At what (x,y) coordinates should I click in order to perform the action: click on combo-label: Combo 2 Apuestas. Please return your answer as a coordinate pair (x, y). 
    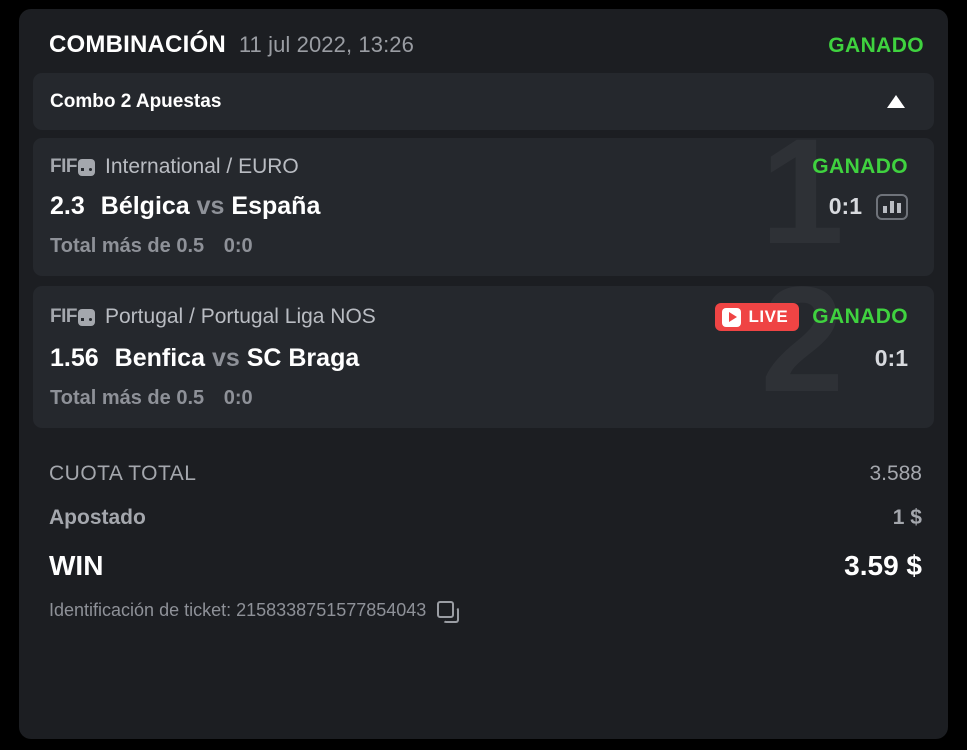
    Looking at the image, I should click on (136, 101).